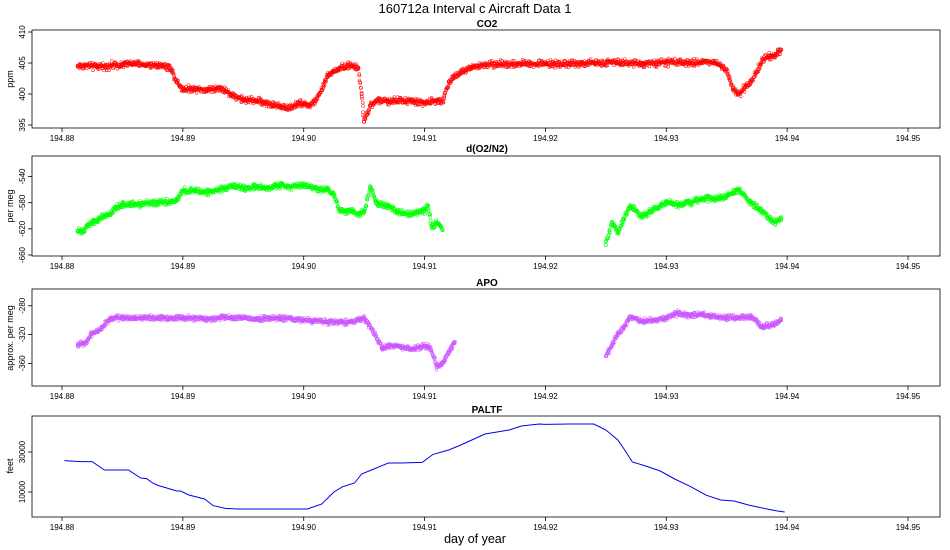  What do you see at coordinates (22, 334) in the screenshot?
I see `apo-ytick-label: -320` at bounding box center [22, 334].